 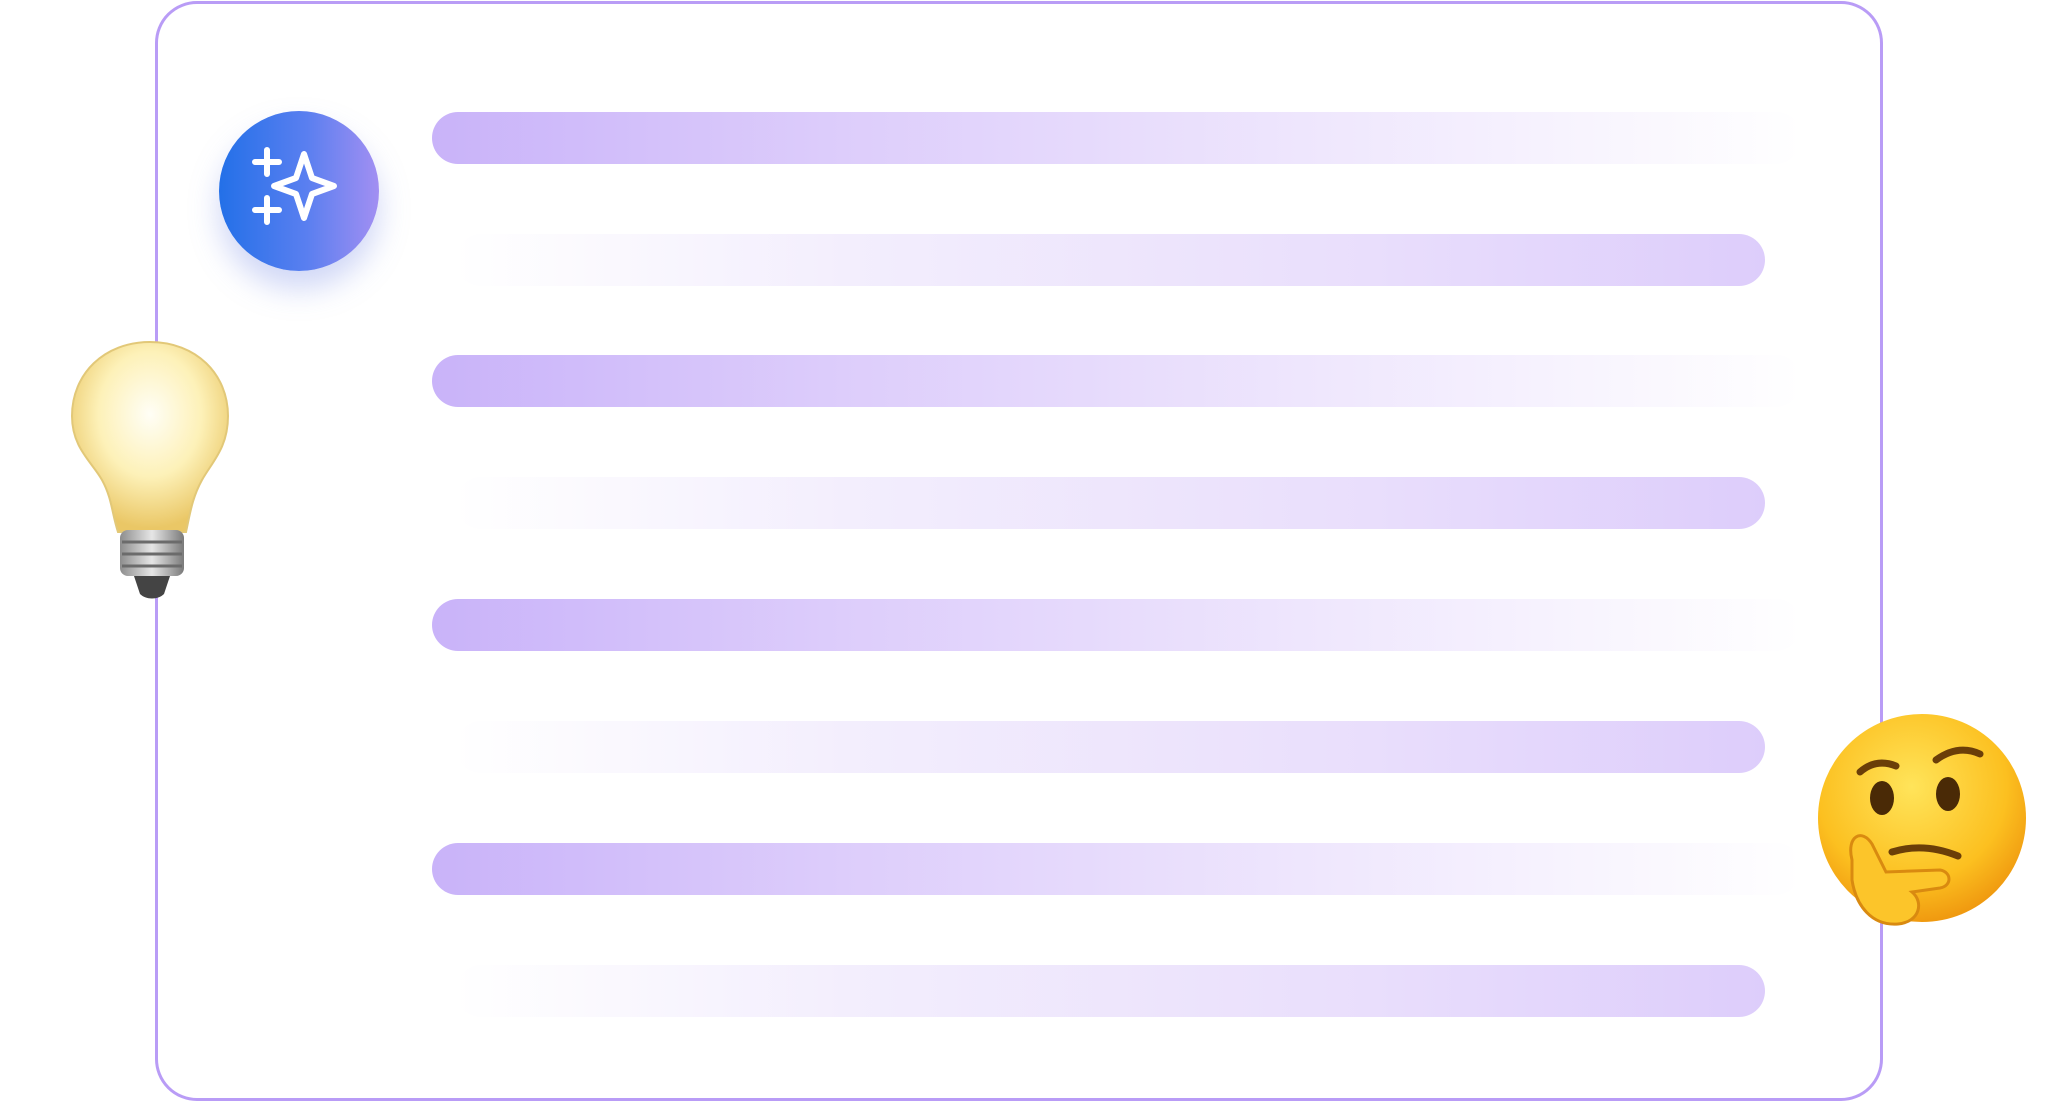 I want to click on thinking-face-icon, so click(x=1922, y=820).